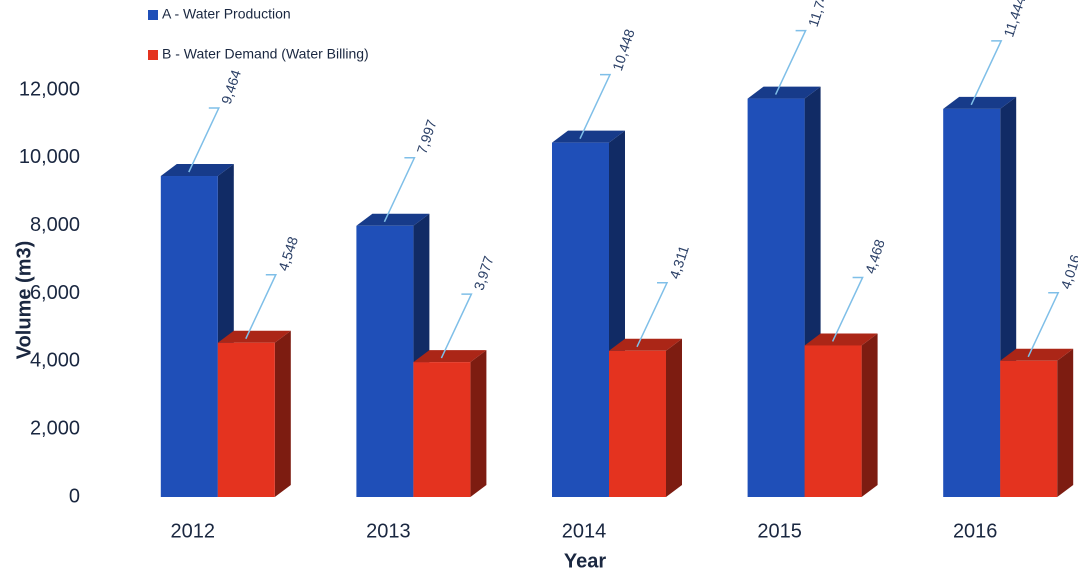 Image resolution: width=1078 pixels, height=575 pixels. I want to click on value-label: 4,311, so click(679, 261).